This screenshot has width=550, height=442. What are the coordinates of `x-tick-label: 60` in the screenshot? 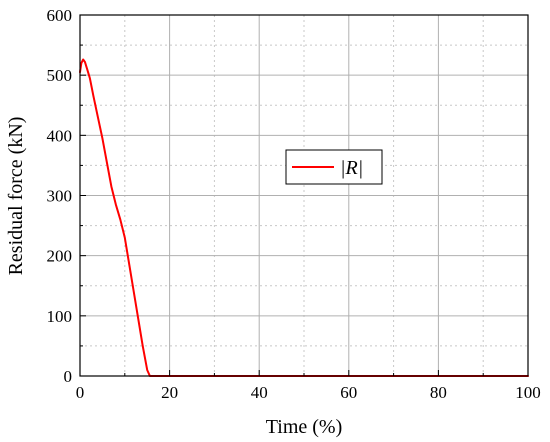 It's located at (348, 392).